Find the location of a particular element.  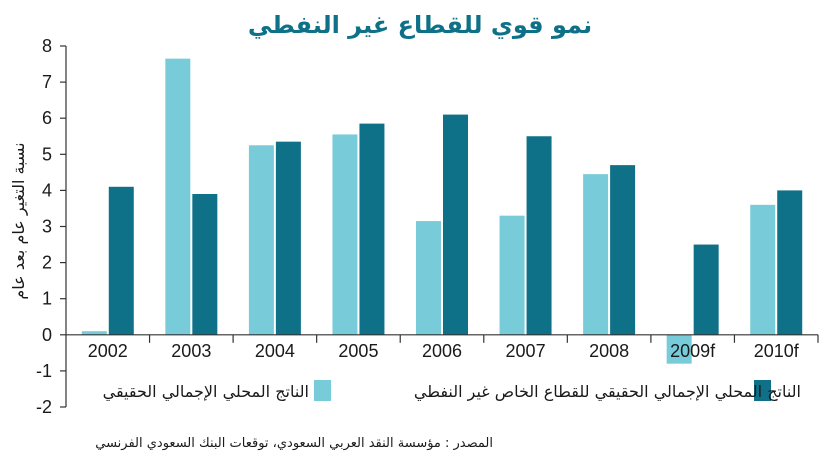

y-axis-label: نسبة التغير عام بعد عام is located at coordinates (19, 220).